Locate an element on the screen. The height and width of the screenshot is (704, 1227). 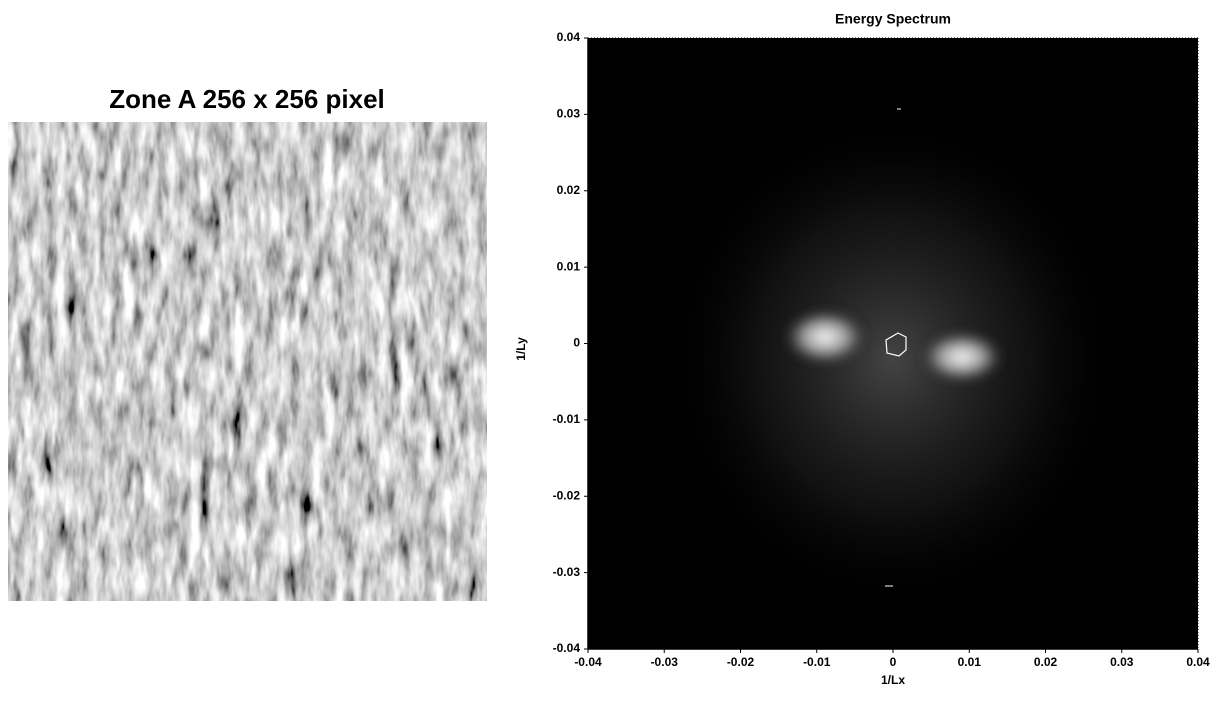
y-tick-label: -0.03 is located at coordinates (567, 572).